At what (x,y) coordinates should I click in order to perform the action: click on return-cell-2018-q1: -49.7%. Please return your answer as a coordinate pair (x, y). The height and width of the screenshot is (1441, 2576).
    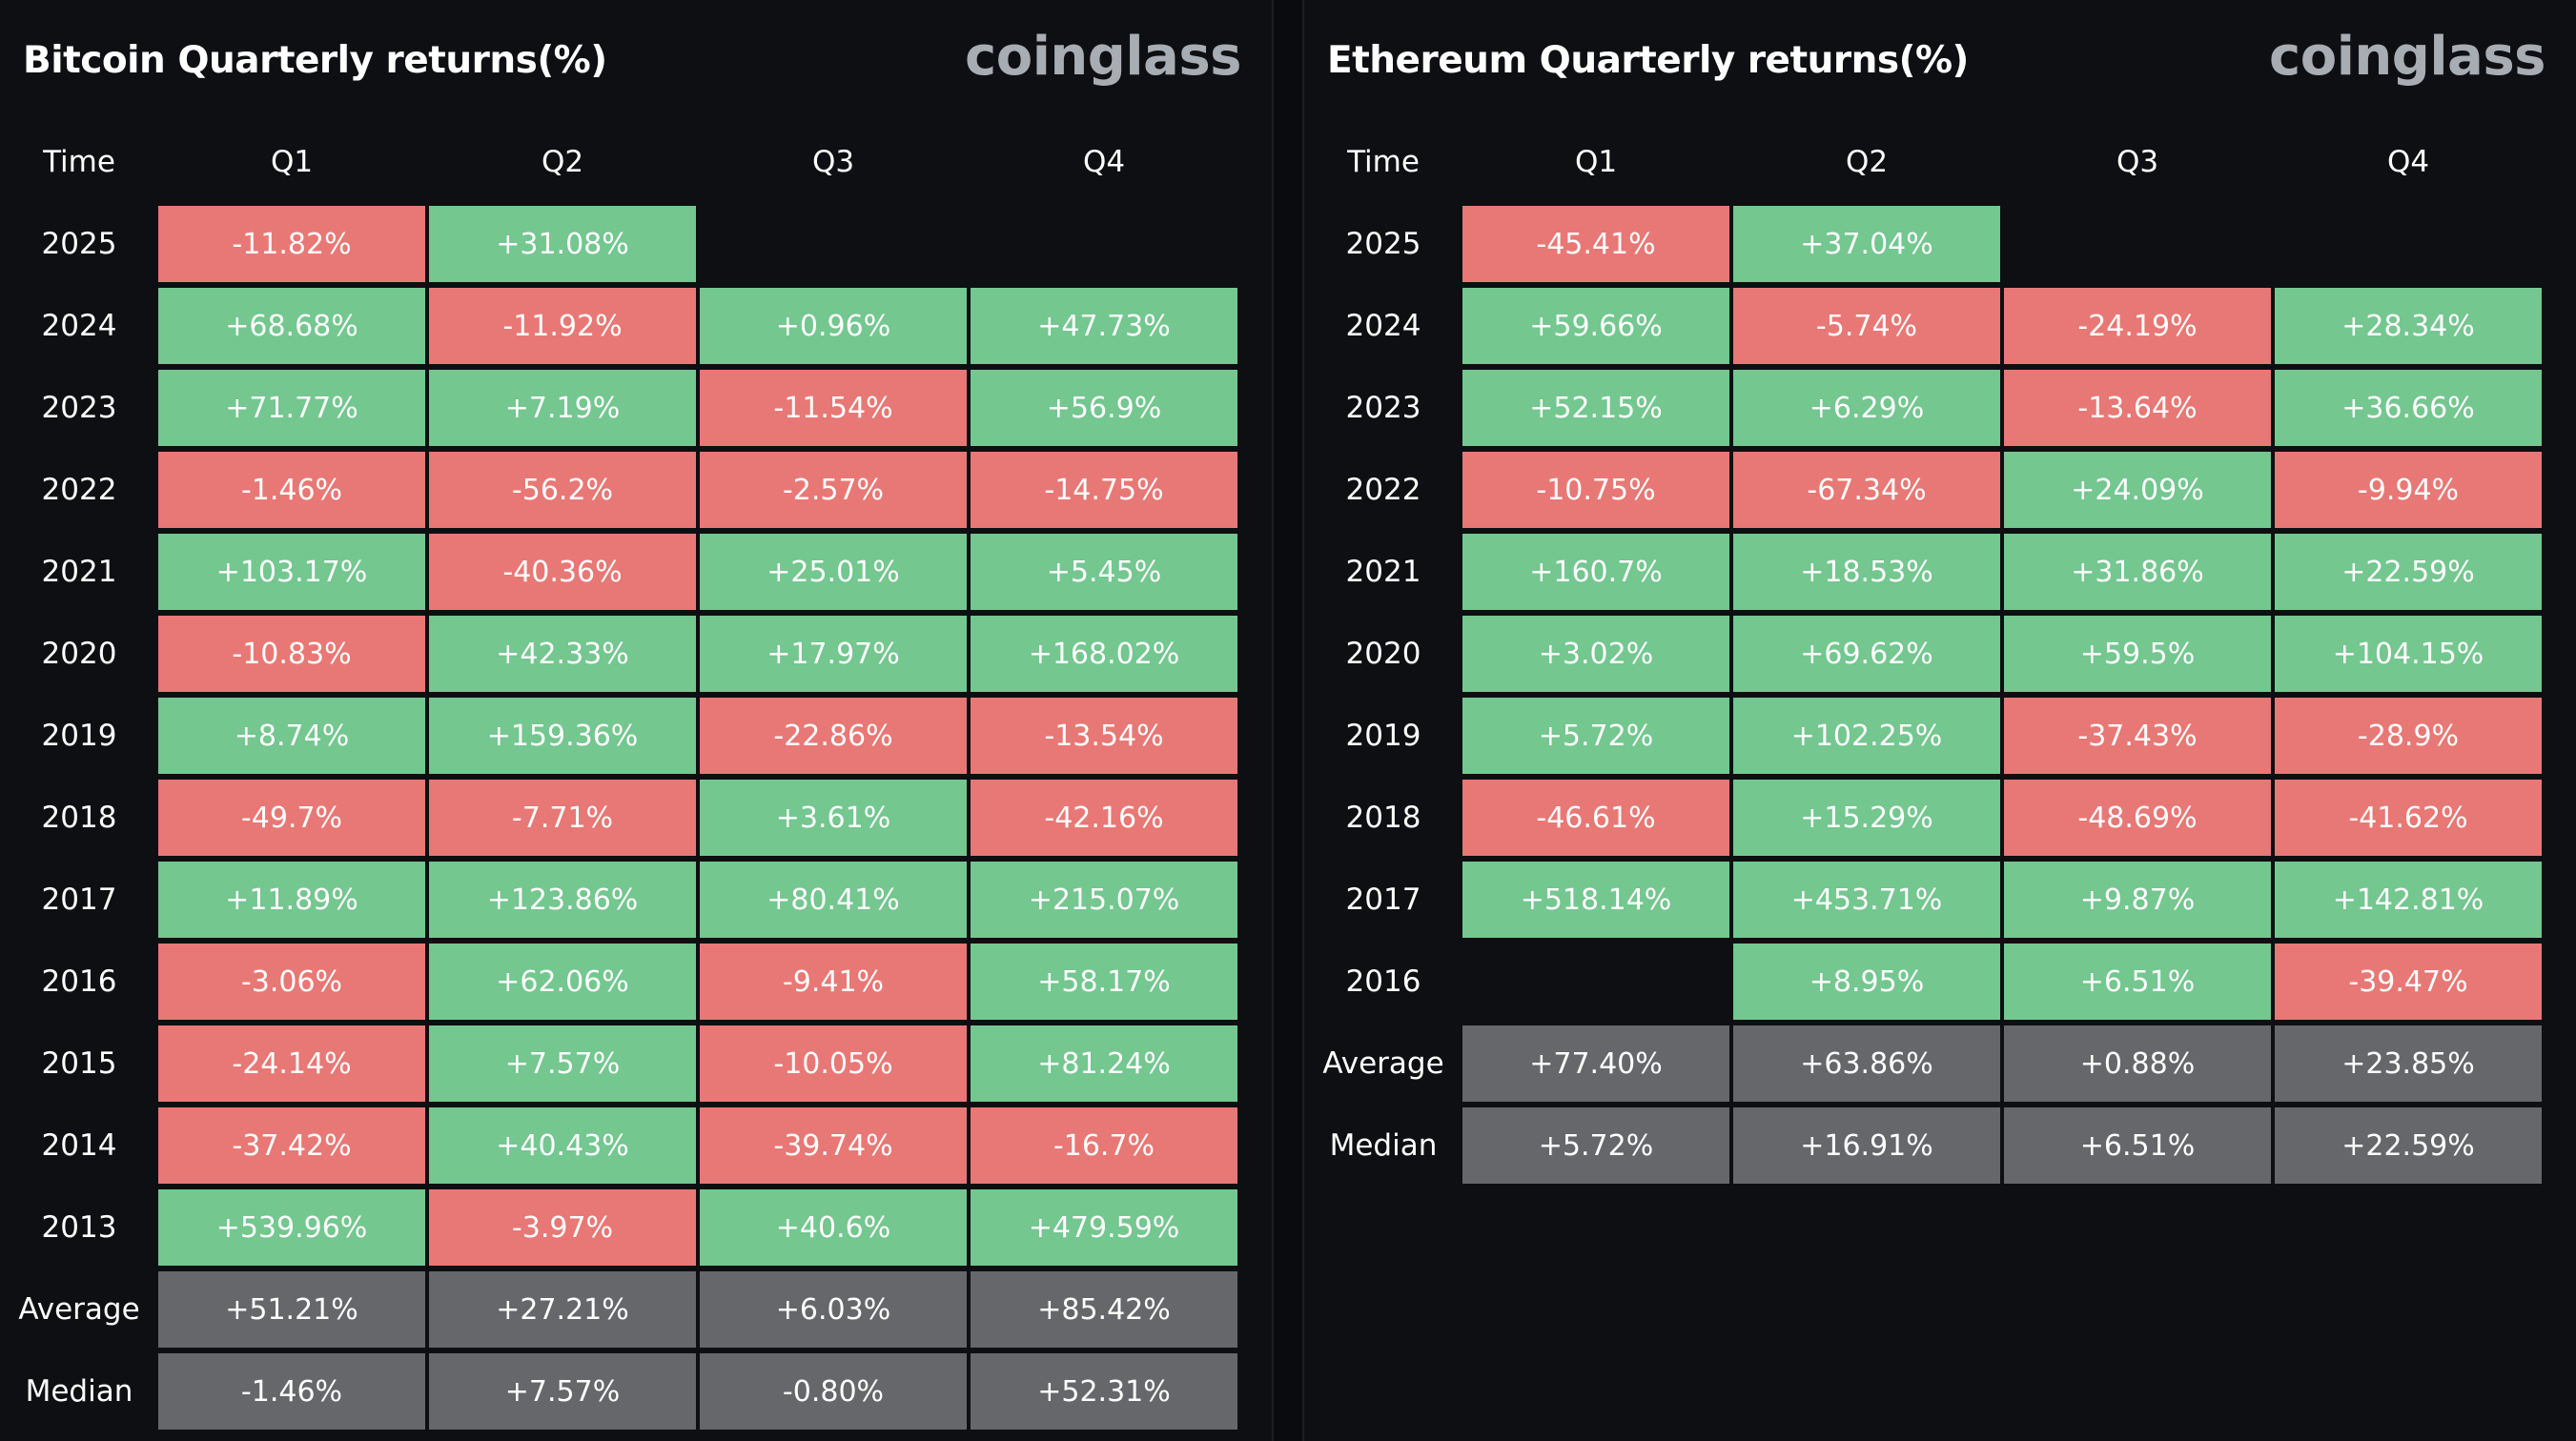
    Looking at the image, I should click on (291, 818).